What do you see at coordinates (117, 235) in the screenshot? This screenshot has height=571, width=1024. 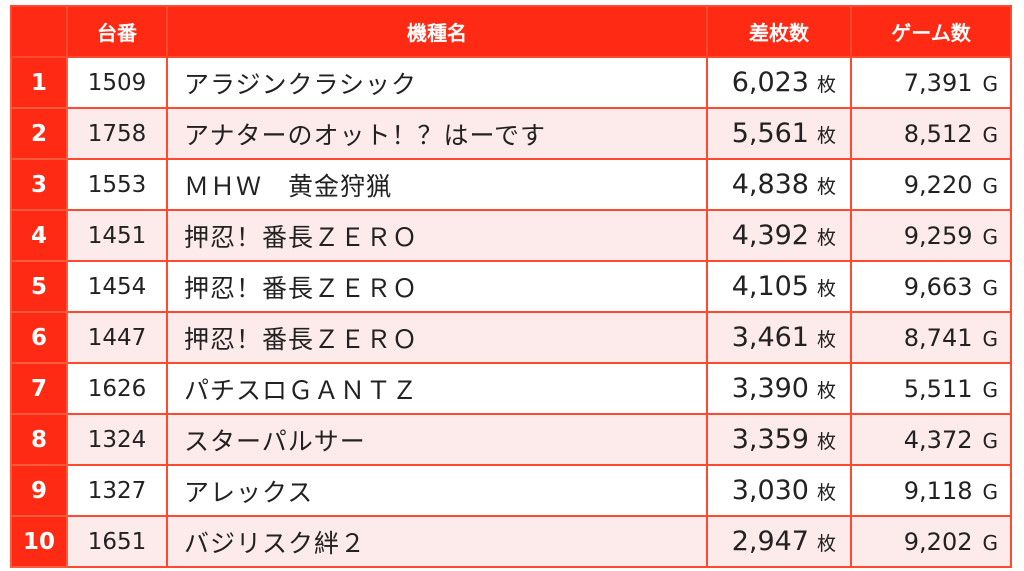 I see `machine-no-cell: 1451` at bounding box center [117, 235].